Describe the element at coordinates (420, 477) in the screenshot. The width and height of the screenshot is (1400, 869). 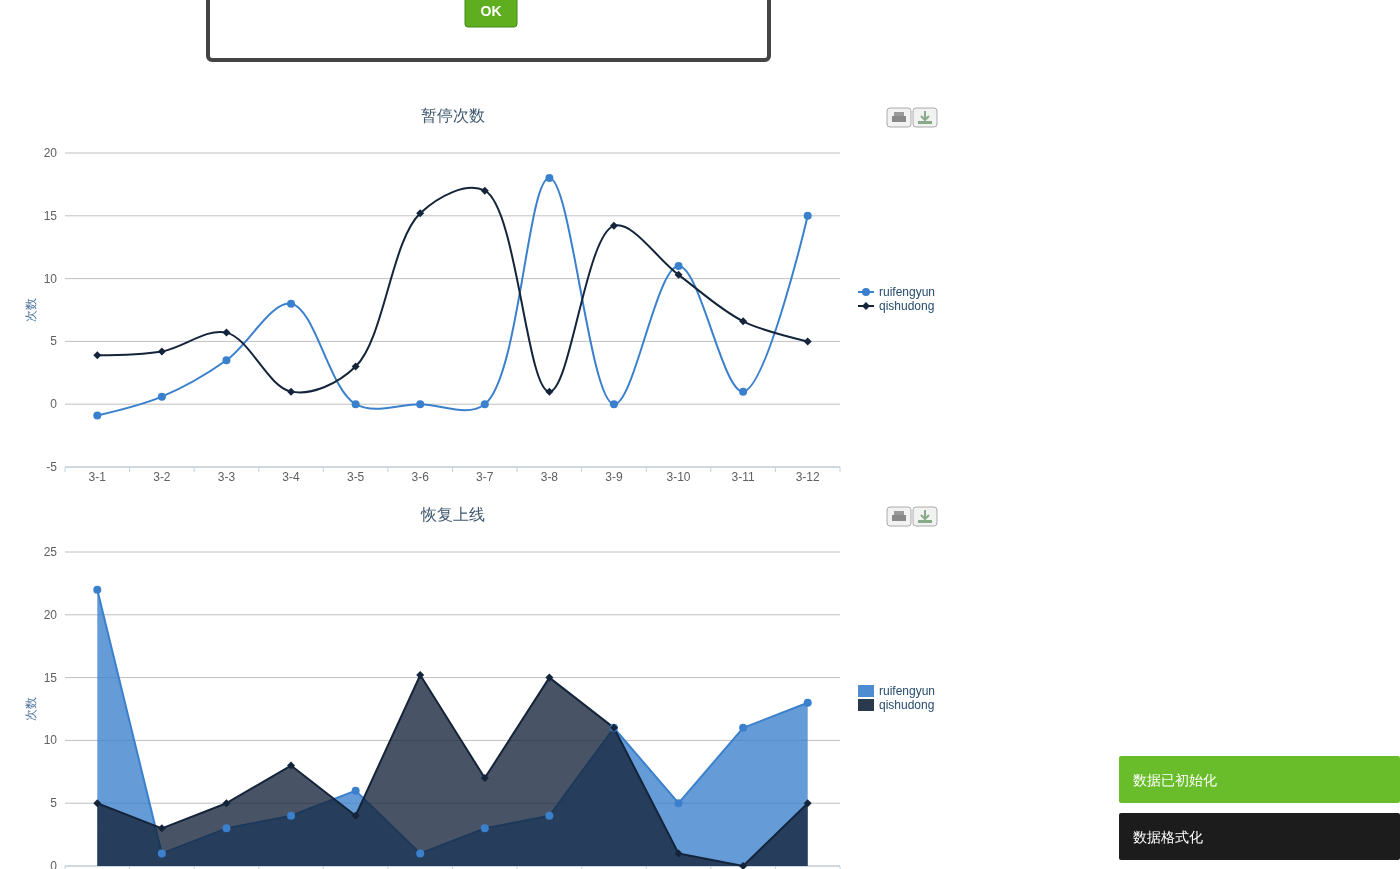
I see `x-tick-label: 3-6` at that location.